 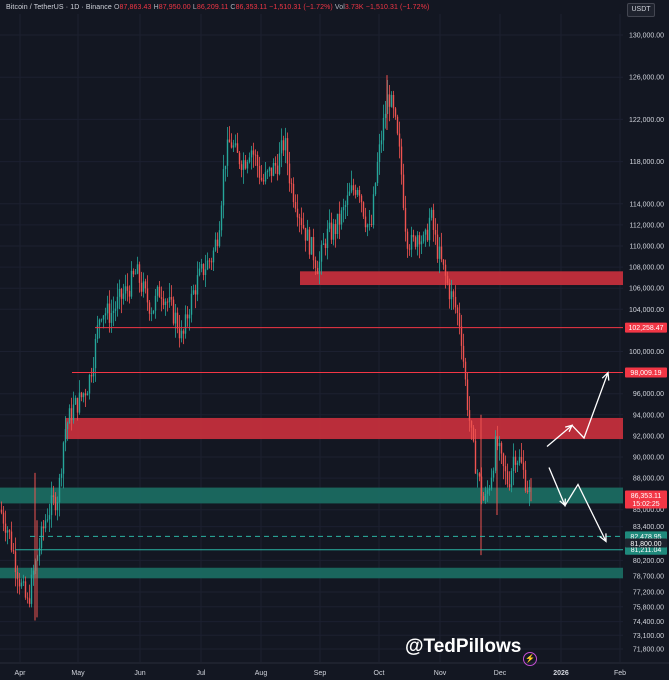 I want to click on time-tick: Jun, so click(x=139, y=673).